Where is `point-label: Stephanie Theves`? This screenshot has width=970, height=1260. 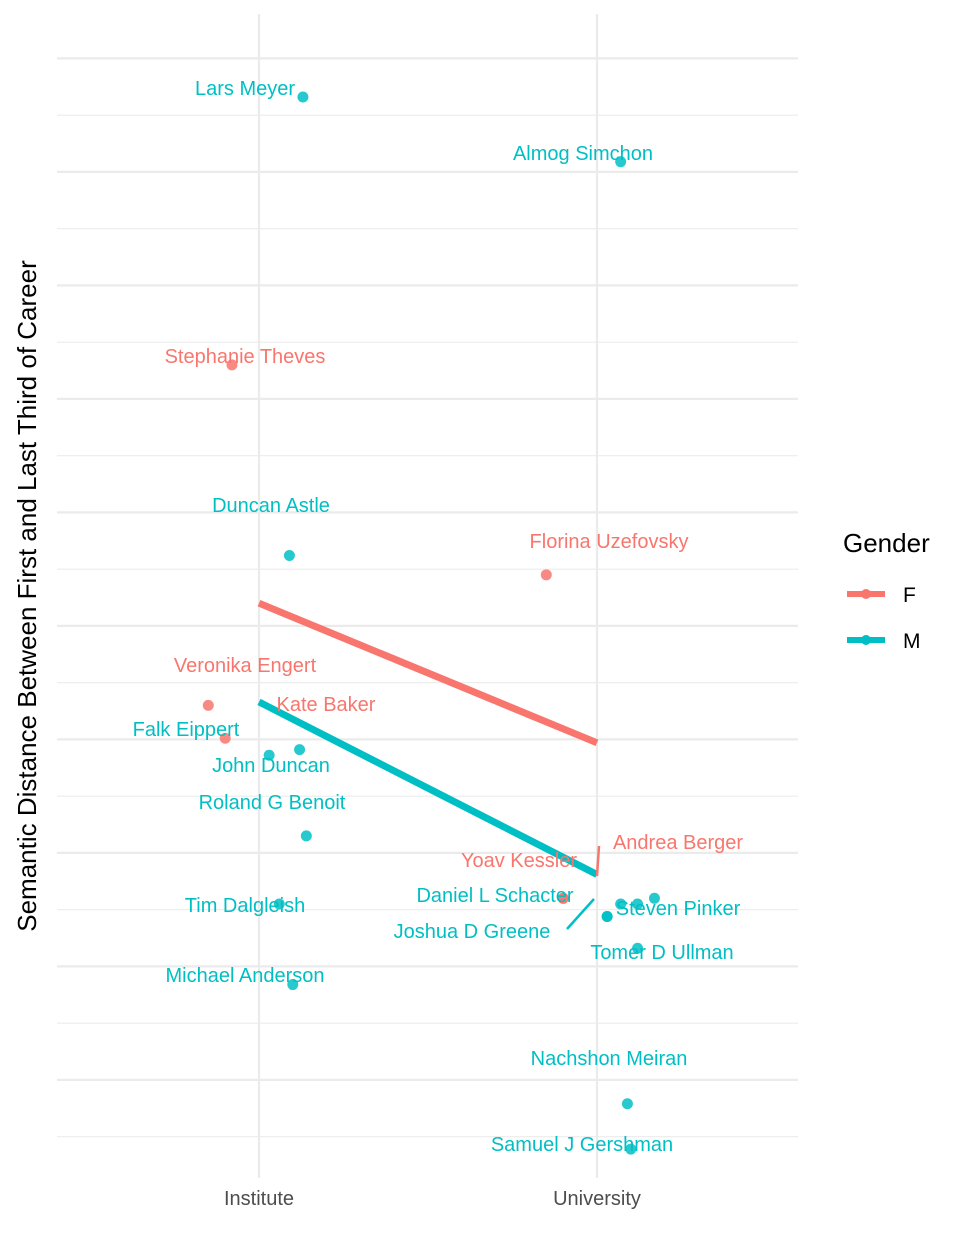 point-label: Stephanie Theves is located at coordinates (245, 357).